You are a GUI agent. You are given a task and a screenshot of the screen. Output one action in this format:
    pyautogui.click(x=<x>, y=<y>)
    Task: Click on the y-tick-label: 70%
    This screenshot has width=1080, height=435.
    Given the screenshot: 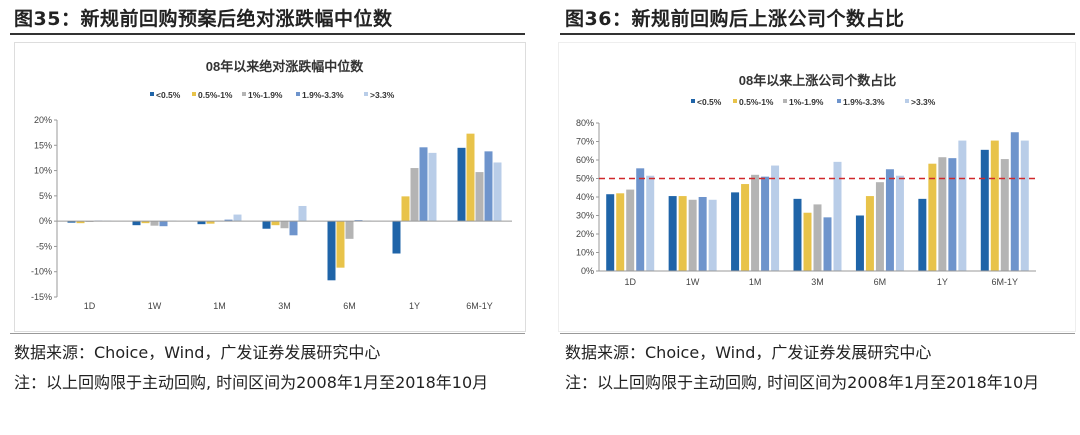 What is the action you would take?
    pyautogui.click(x=585, y=142)
    